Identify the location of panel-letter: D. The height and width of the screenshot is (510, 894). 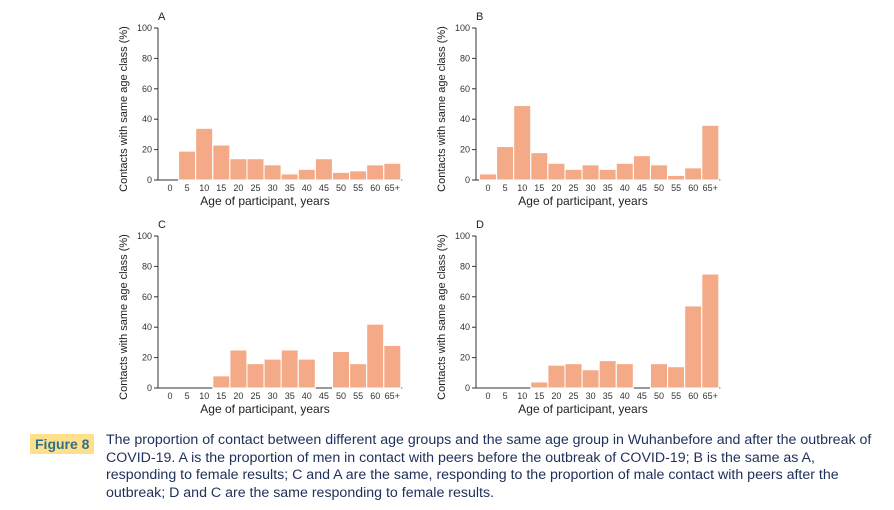
(480, 225).